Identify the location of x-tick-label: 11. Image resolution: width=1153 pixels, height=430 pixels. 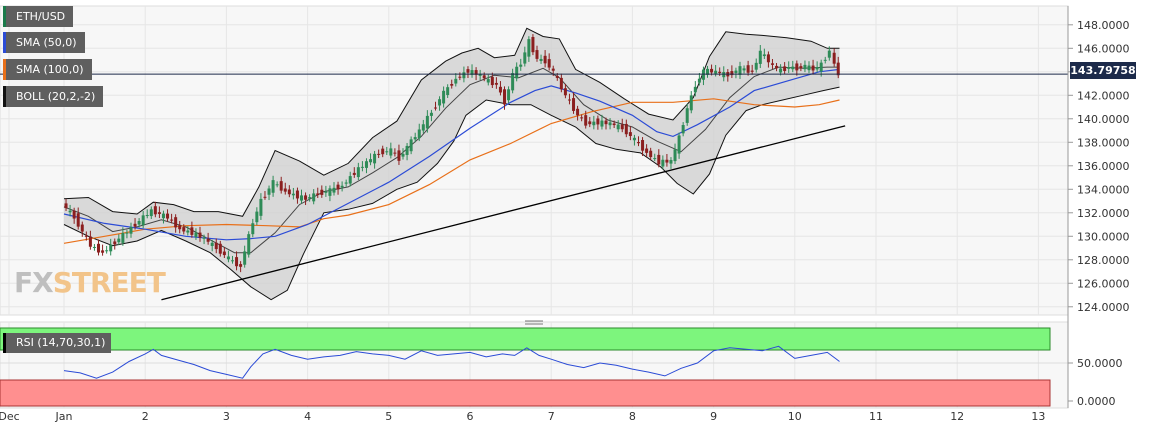
(876, 416).